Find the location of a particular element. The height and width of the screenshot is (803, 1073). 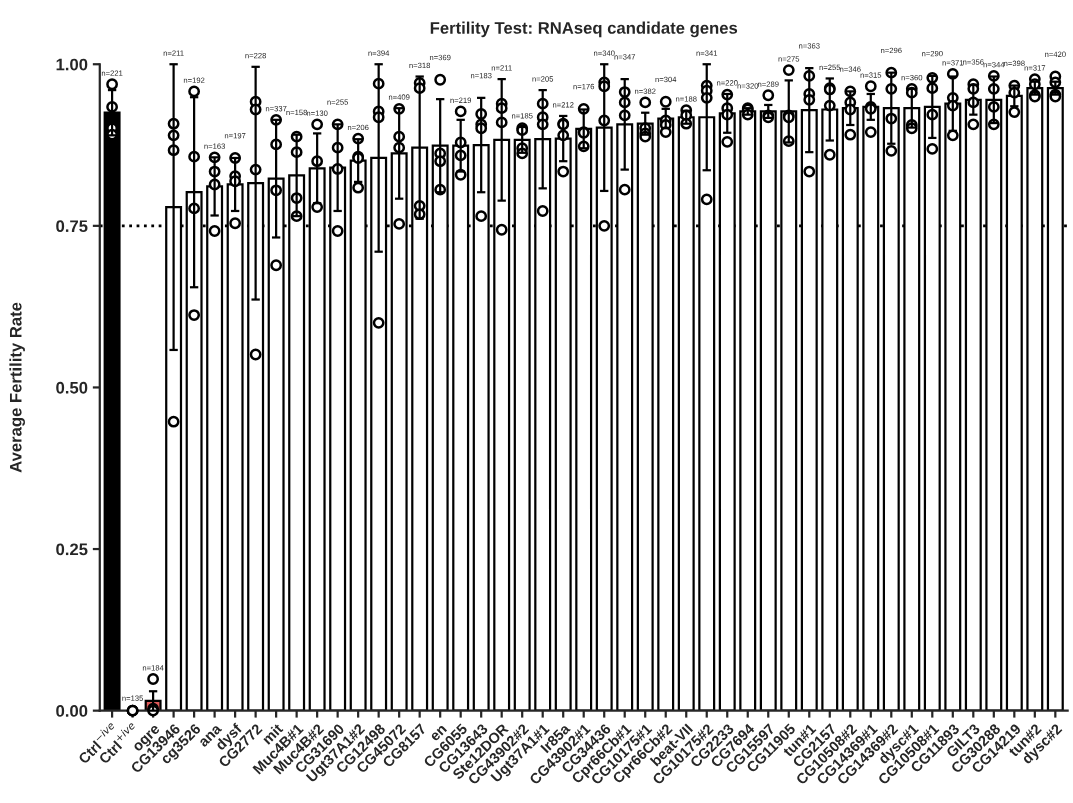

y-tick-label: 0.00 is located at coordinates (72, 711).